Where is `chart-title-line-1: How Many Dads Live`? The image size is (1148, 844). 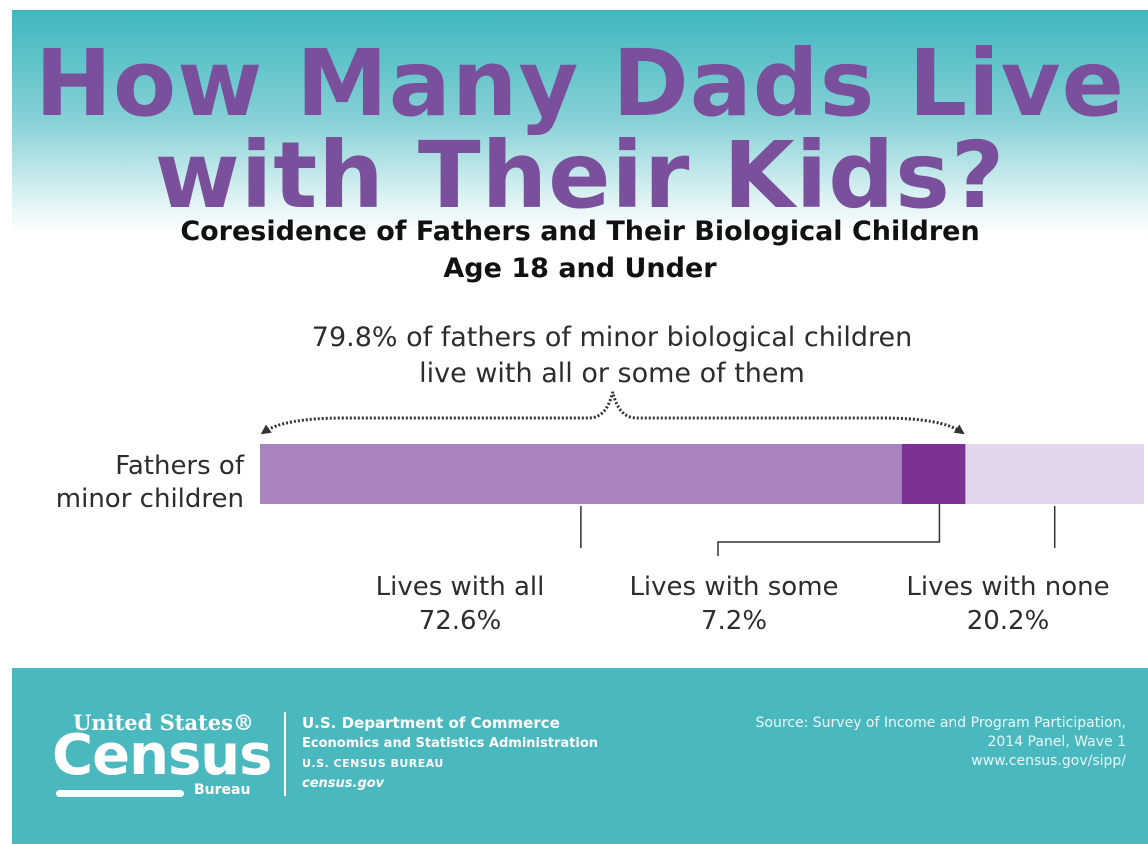 chart-title-line-1: How Many Dads Live is located at coordinates (580, 83).